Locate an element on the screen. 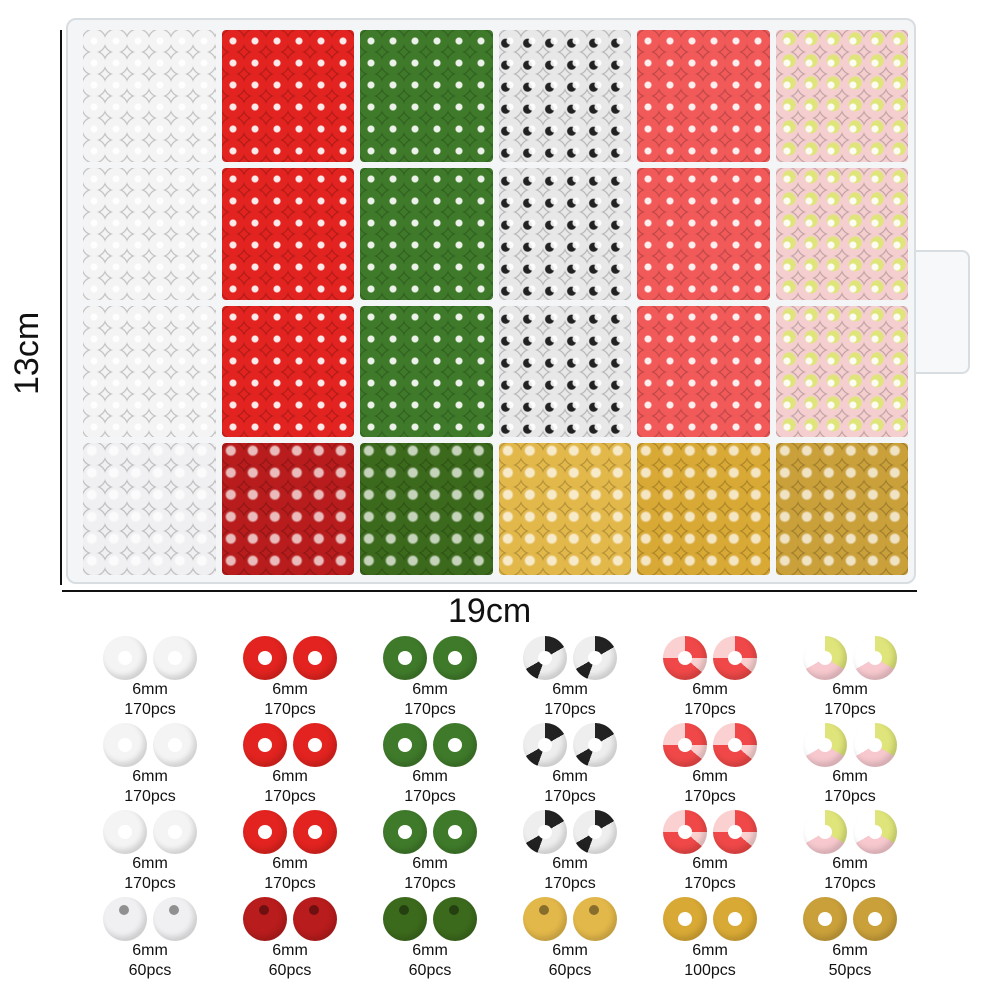 Image resolution: width=1000 pixels, height=1000 pixels. legend-item: 6mm 60pcs is located at coordinates (150, 938).